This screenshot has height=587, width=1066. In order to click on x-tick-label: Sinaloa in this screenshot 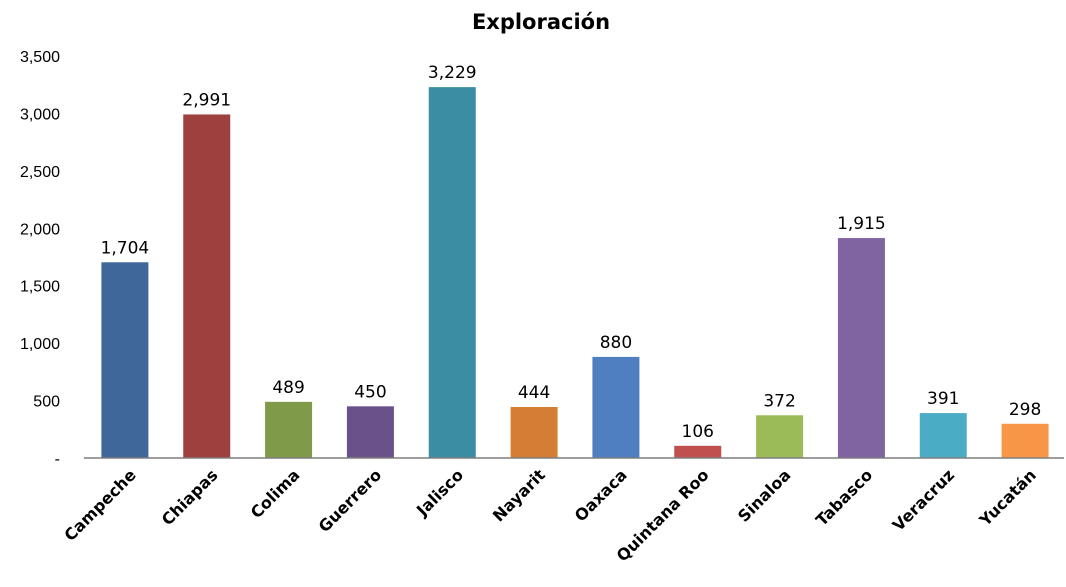, I will do `click(764, 495)`.